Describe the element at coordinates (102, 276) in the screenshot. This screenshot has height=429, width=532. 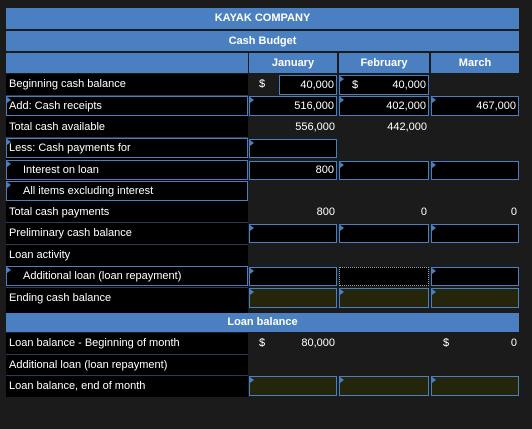
I see `label-additional-loan: Additional loan (loan repayment)` at that location.